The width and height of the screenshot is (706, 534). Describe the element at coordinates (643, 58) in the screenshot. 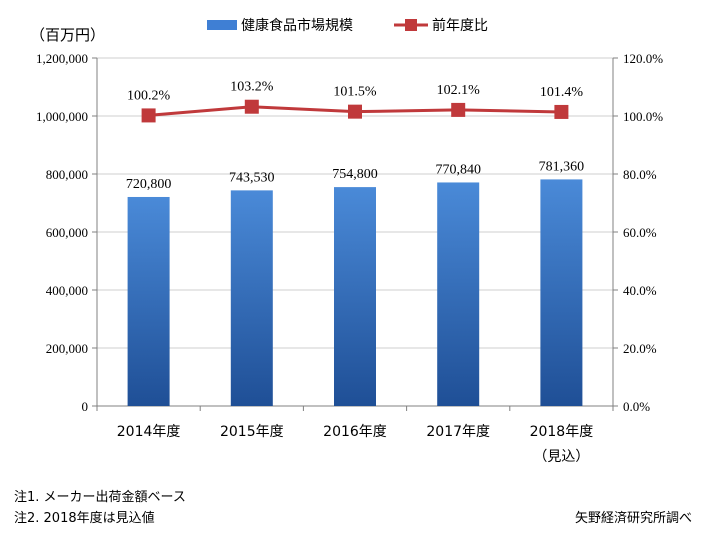

I see `y-right-tick-label: 120.0%` at that location.